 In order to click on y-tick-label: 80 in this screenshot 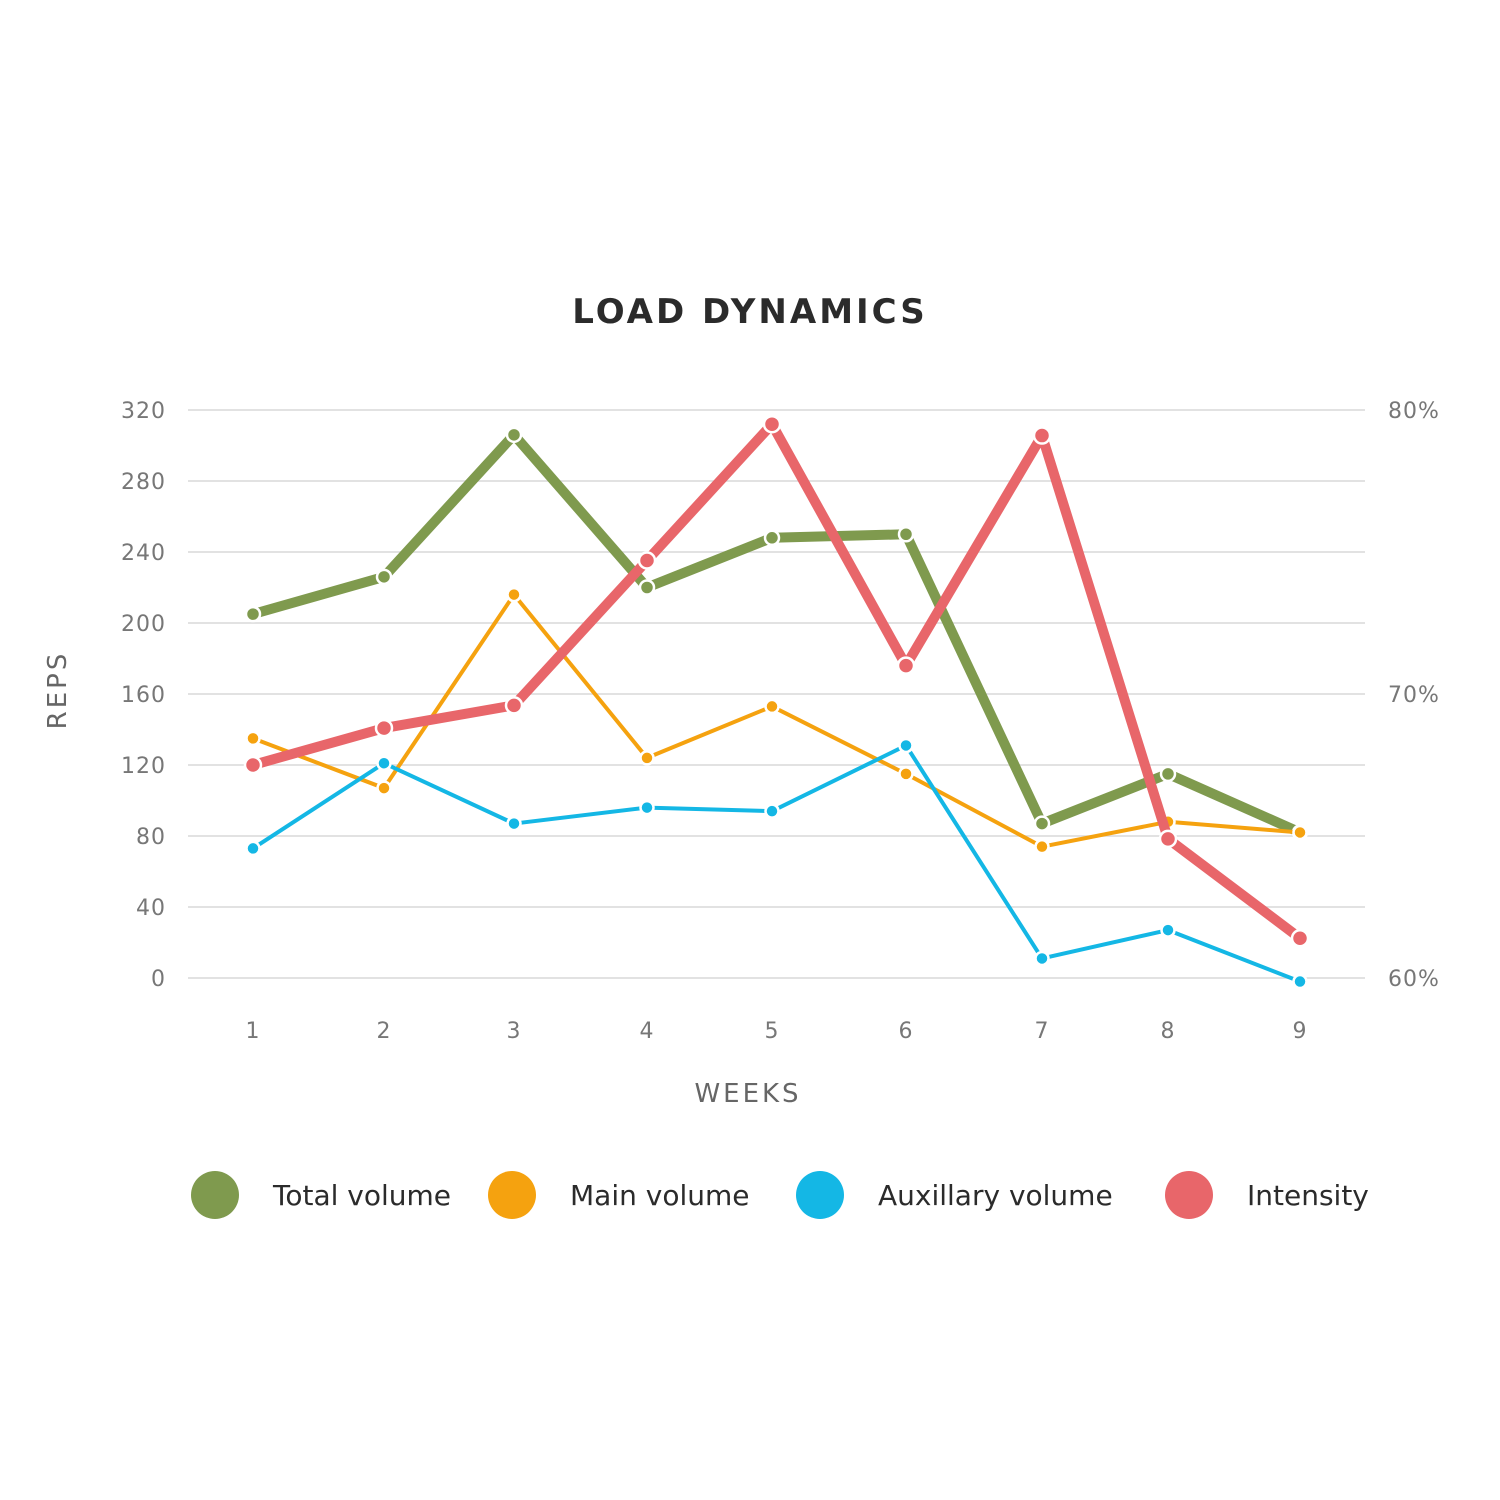, I will do `click(151, 837)`.